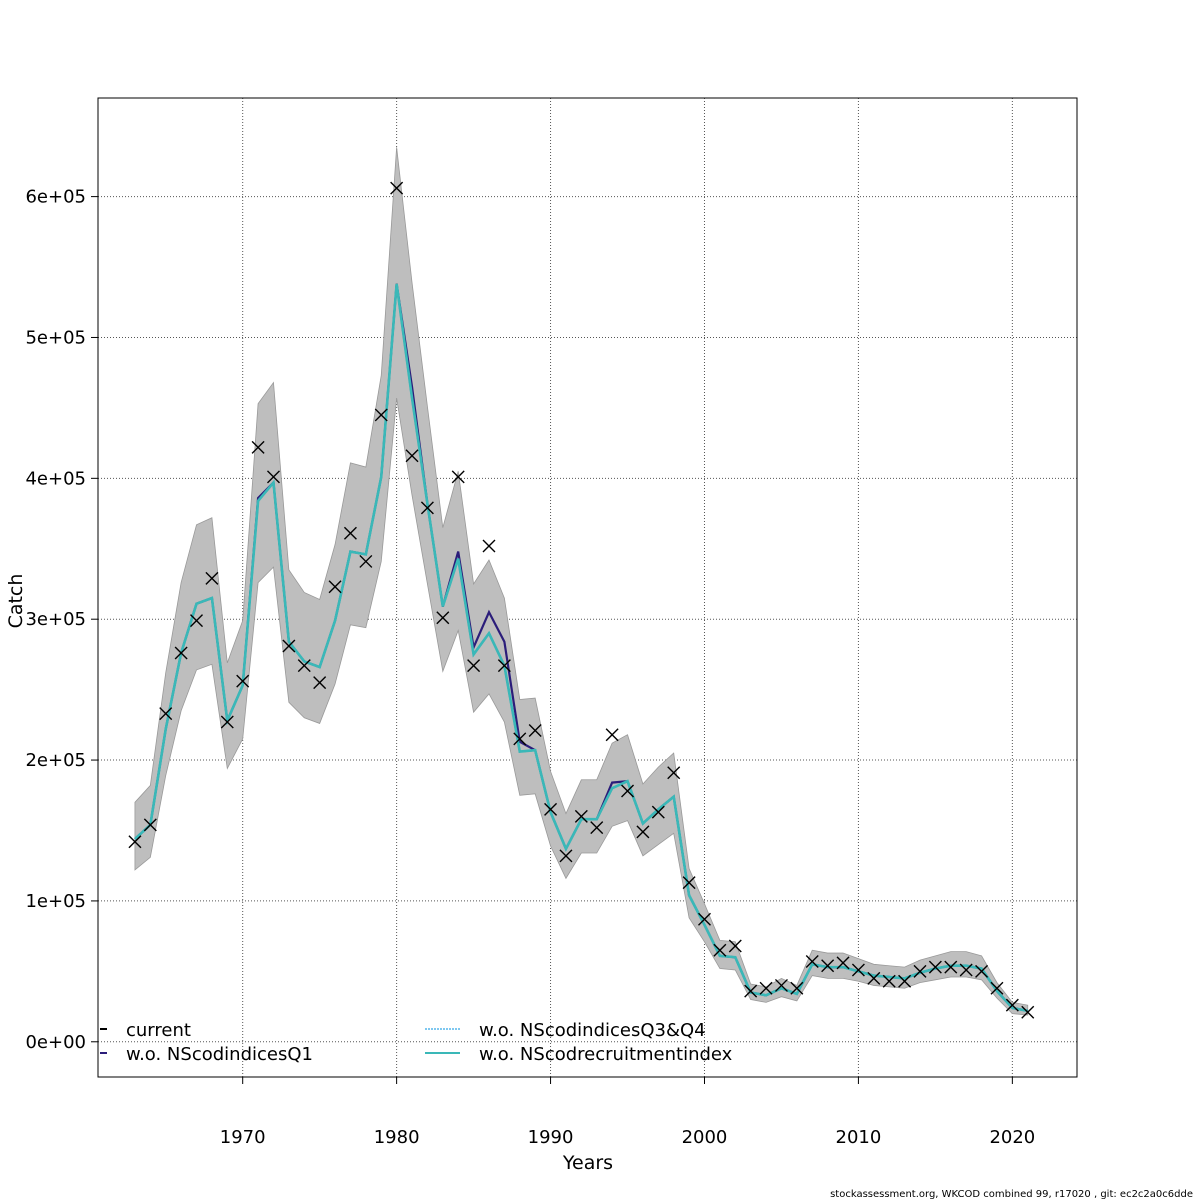 This screenshot has width=1200, height=1200. What do you see at coordinates (55, 619) in the screenshot?
I see `y-tick-label: 3e+05` at bounding box center [55, 619].